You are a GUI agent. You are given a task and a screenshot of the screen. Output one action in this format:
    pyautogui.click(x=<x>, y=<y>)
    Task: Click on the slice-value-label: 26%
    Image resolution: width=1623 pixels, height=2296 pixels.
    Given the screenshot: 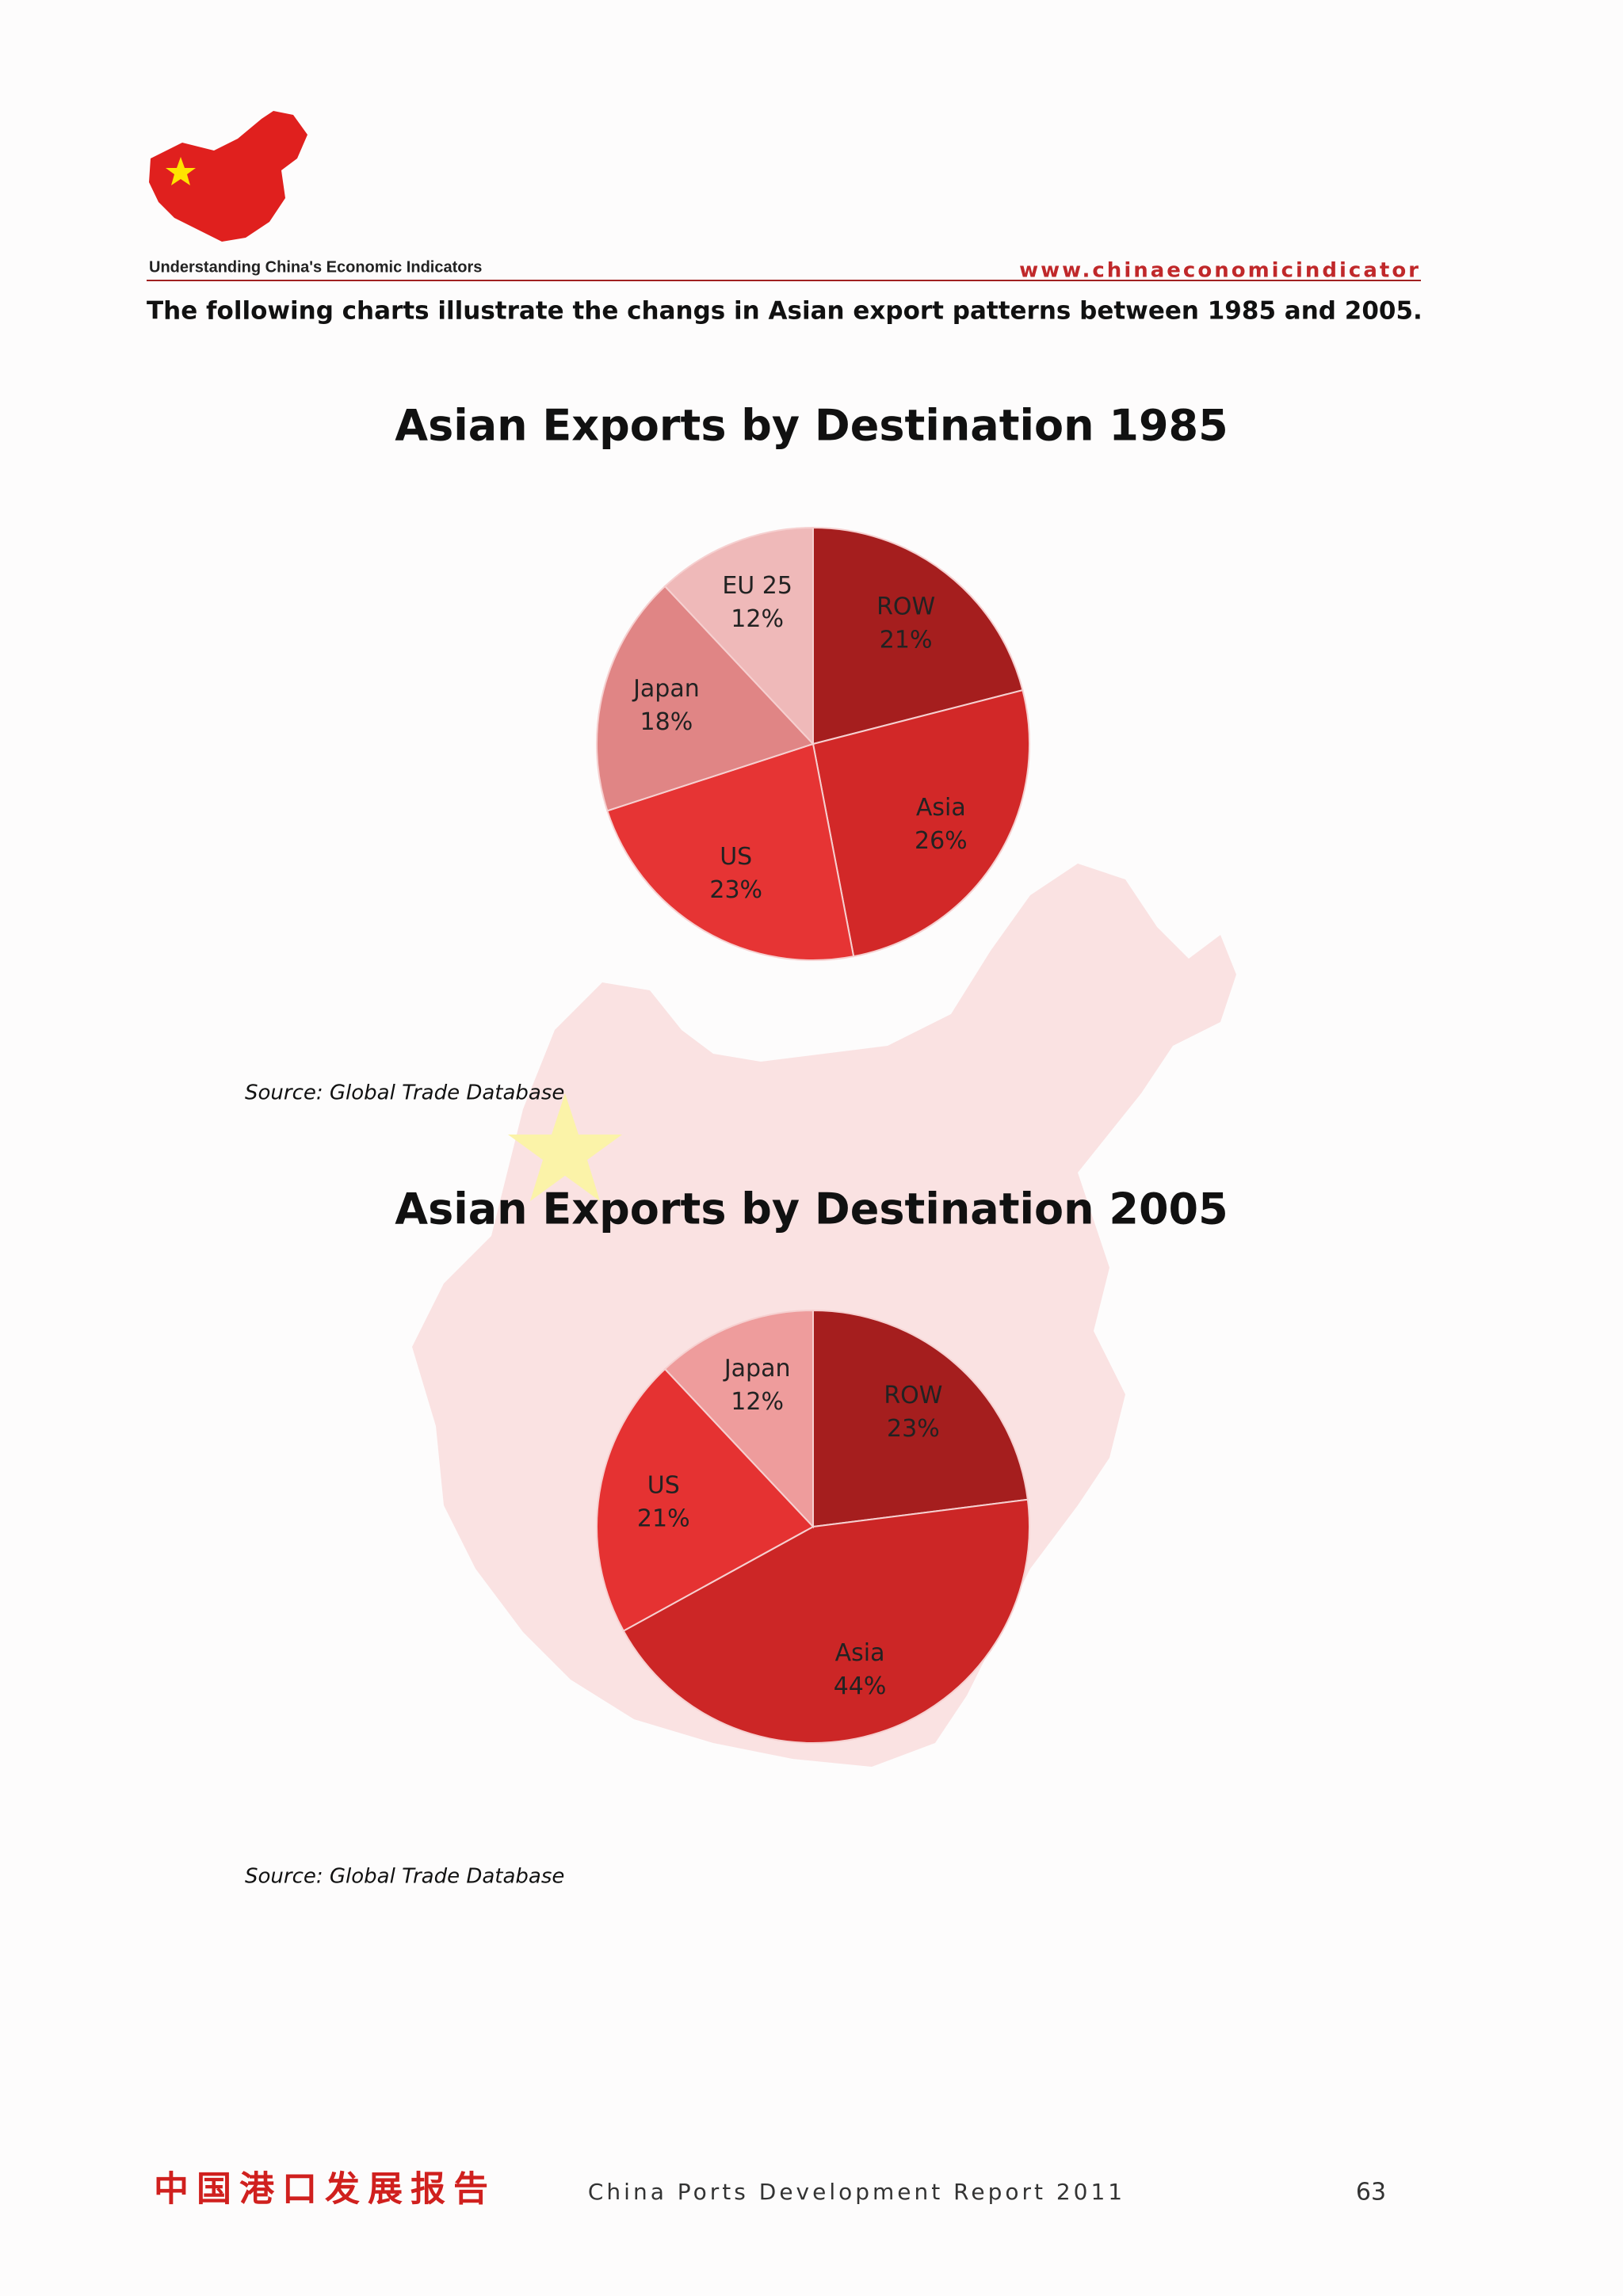 What is the action you would take?
    pyautogui.click(x=942, y=841)
    